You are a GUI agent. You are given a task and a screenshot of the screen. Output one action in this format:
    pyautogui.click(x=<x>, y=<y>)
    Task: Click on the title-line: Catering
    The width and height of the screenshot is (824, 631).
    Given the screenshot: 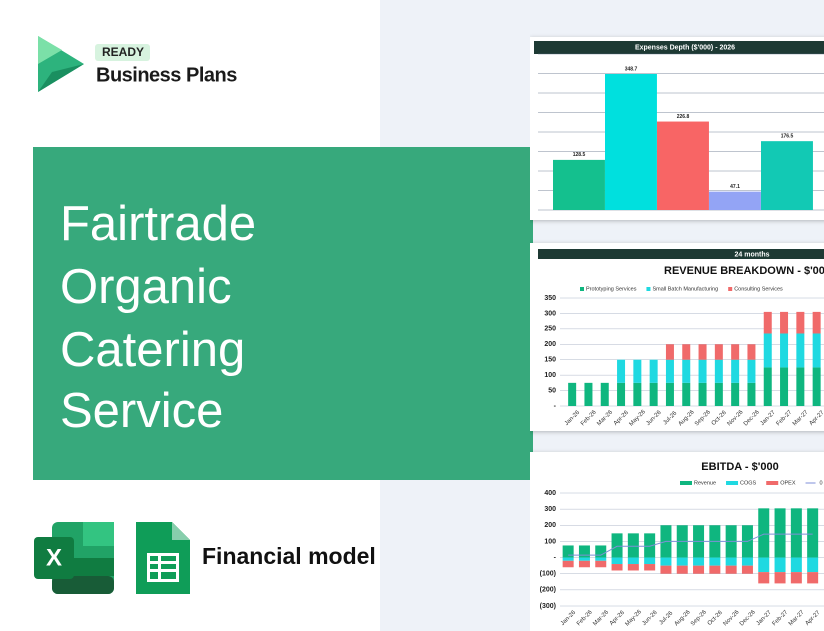 What is the action you would take?
    pyautogui.click(x=152, y=350)
    